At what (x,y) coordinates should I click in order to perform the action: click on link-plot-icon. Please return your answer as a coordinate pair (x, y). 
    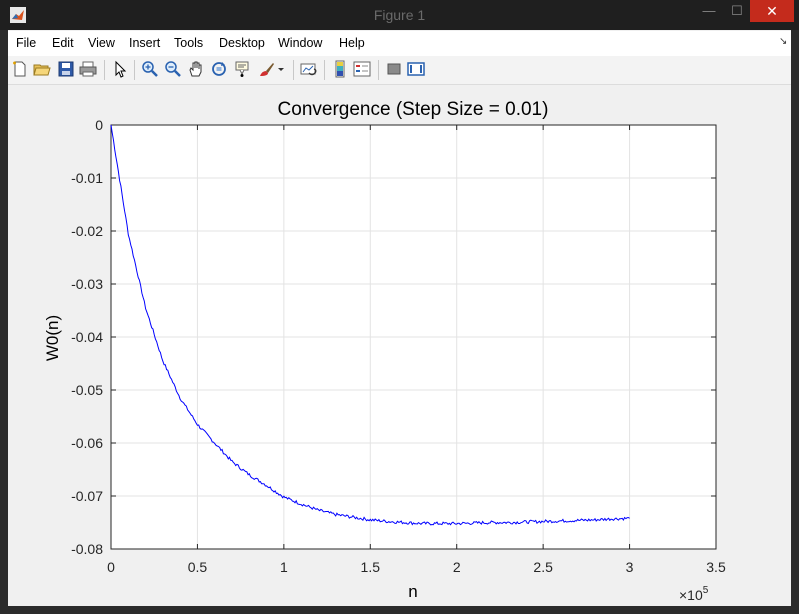
    Looking at the image, I should click on (309, 69).